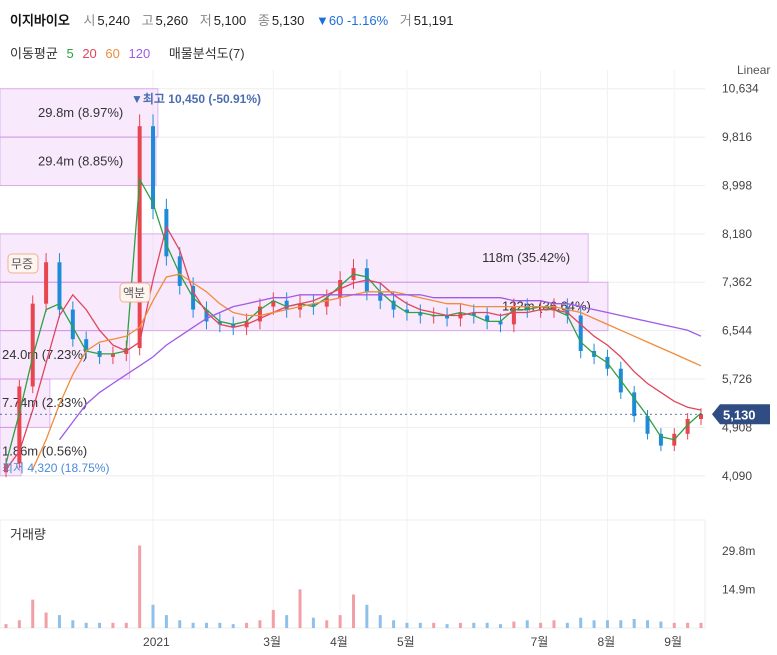  Describe the element at coordinates (272, 642) in the screenshot. I see `x-tick-label: 3월` at that location.